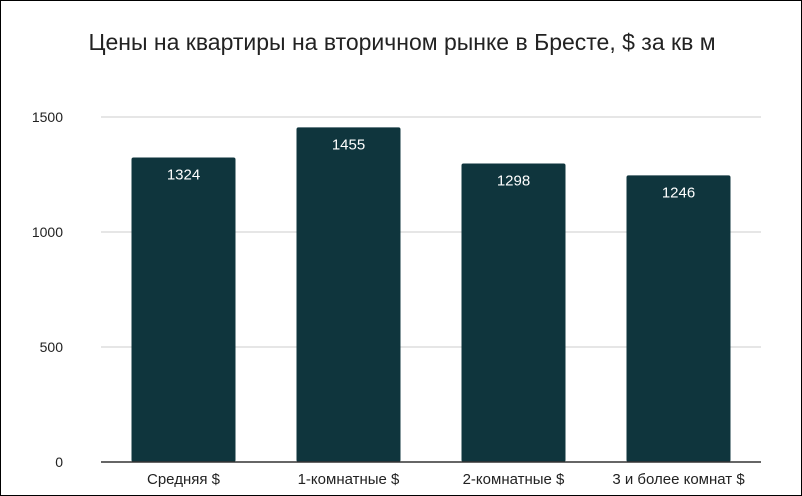  I want to click on data-label-3: 1298, so click(513, 180).